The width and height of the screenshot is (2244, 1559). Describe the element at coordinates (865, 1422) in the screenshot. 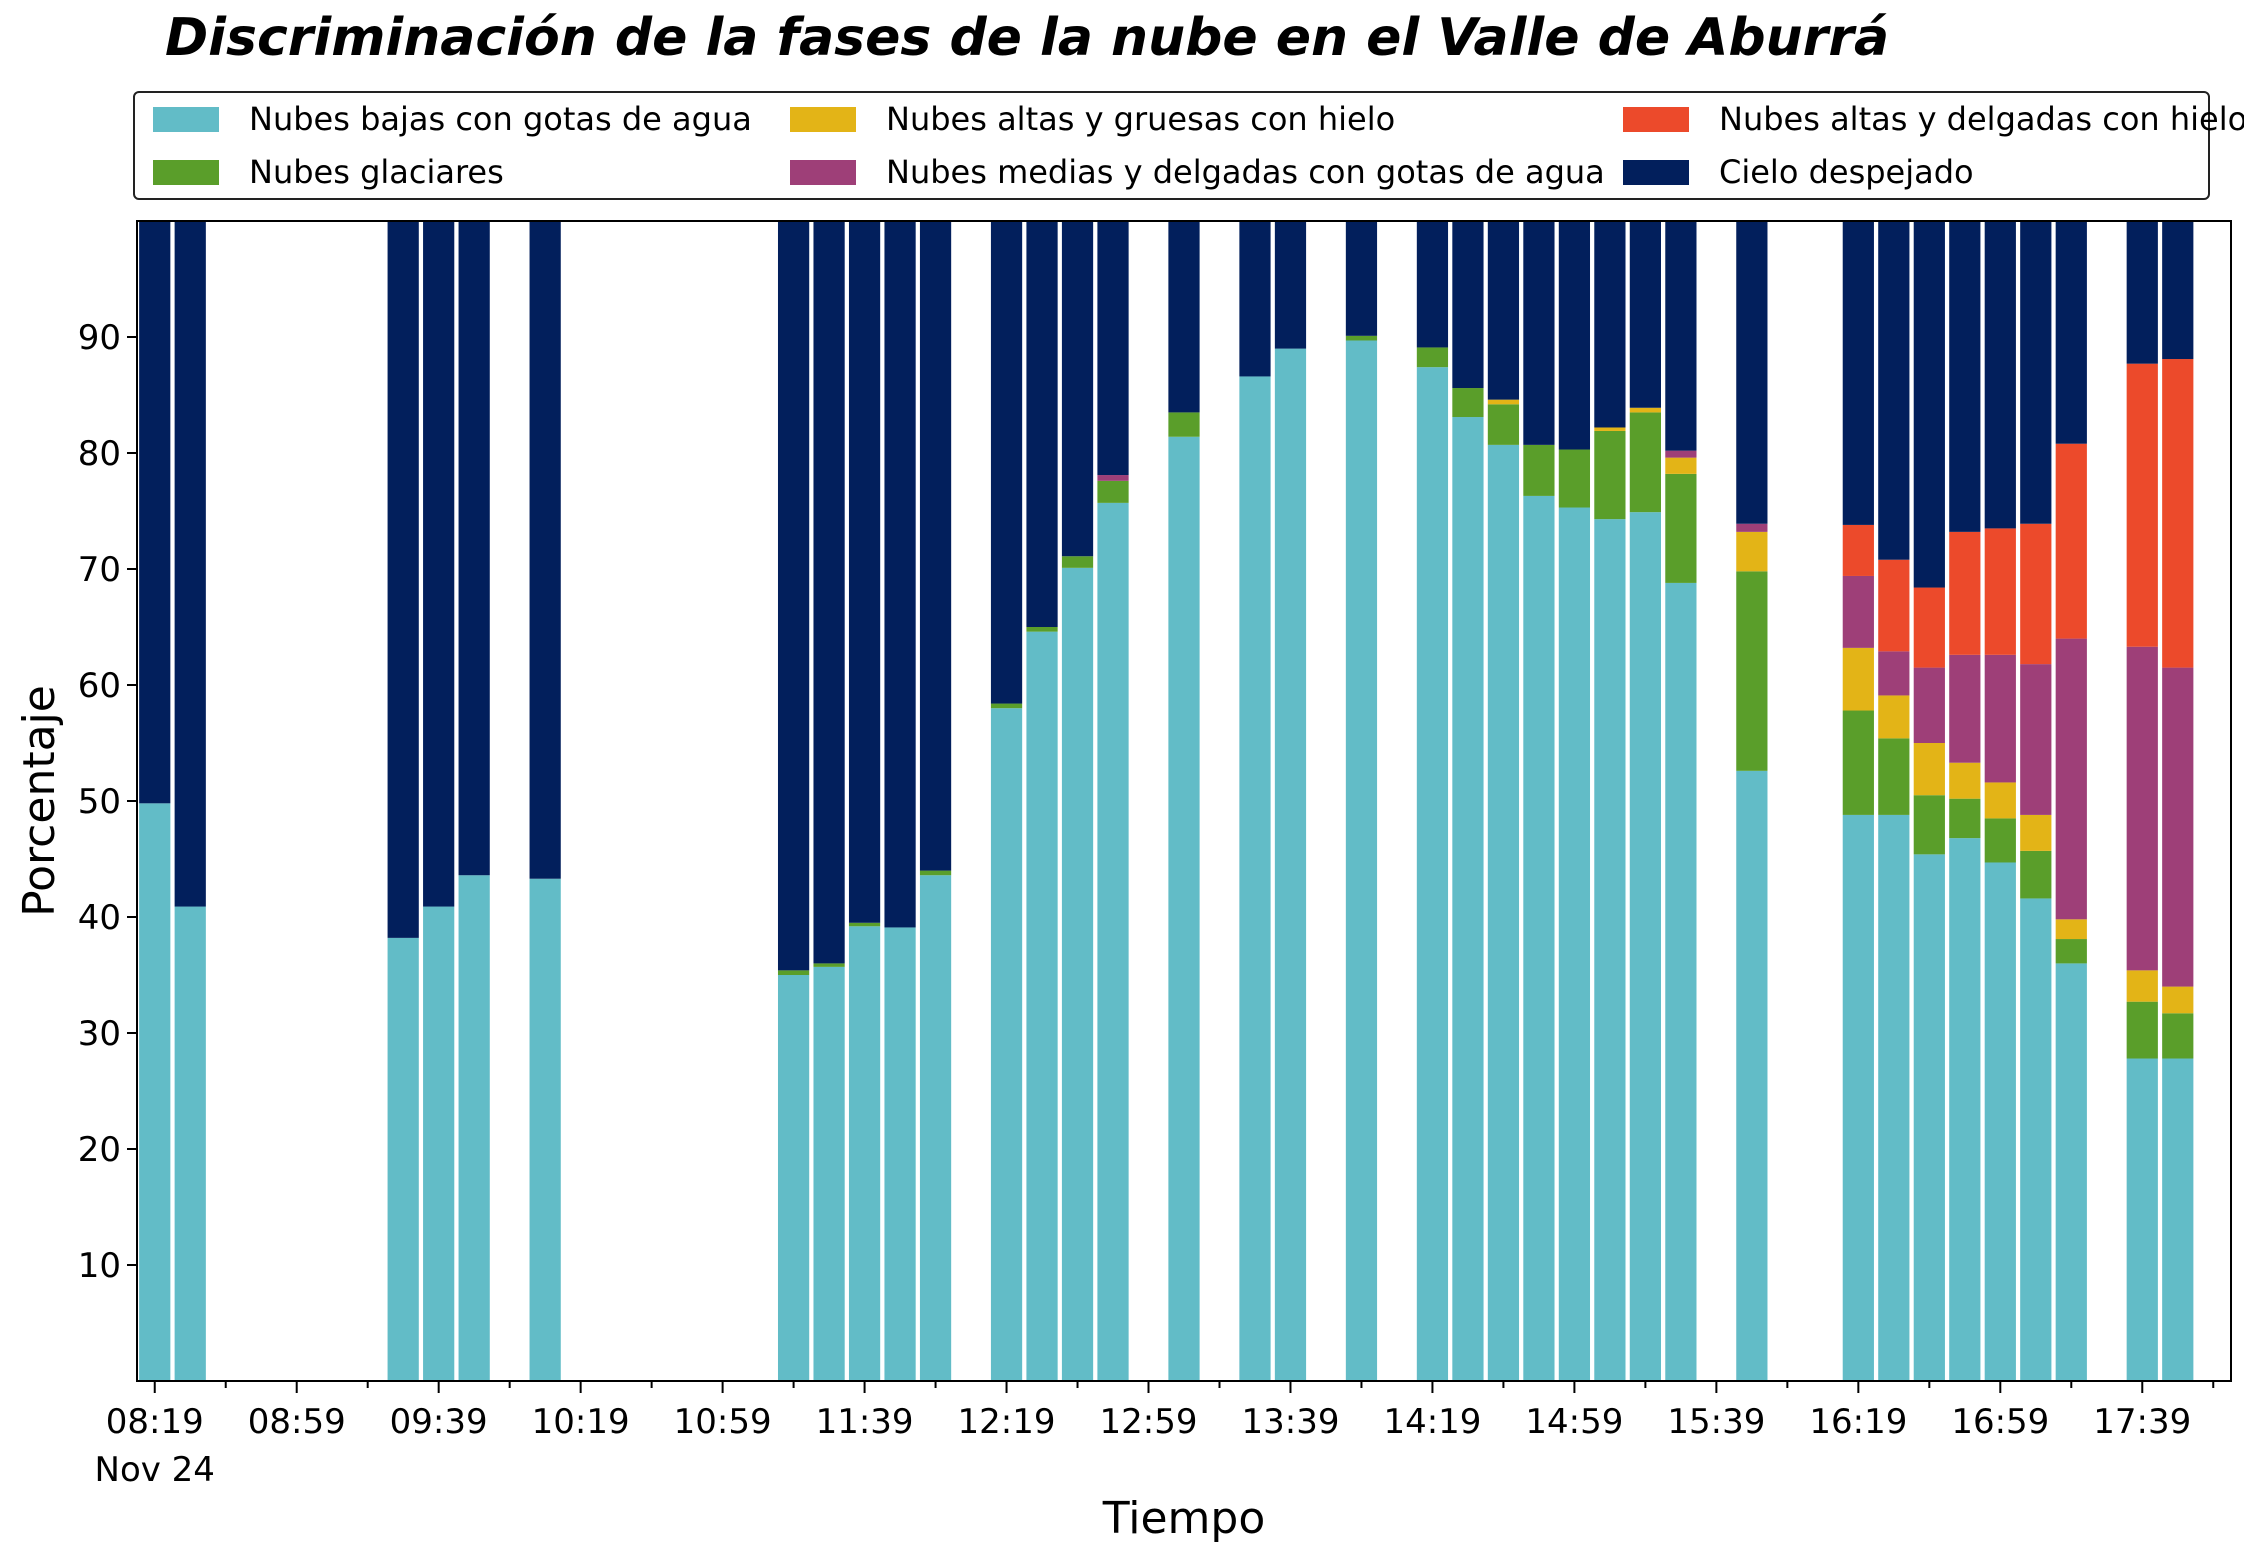

I see `x-tick-label: 11:39` at that location.